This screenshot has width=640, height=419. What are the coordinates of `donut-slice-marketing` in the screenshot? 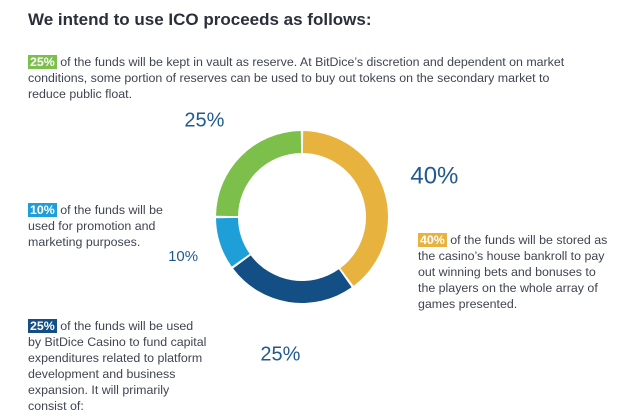 It's located at (233, 242).